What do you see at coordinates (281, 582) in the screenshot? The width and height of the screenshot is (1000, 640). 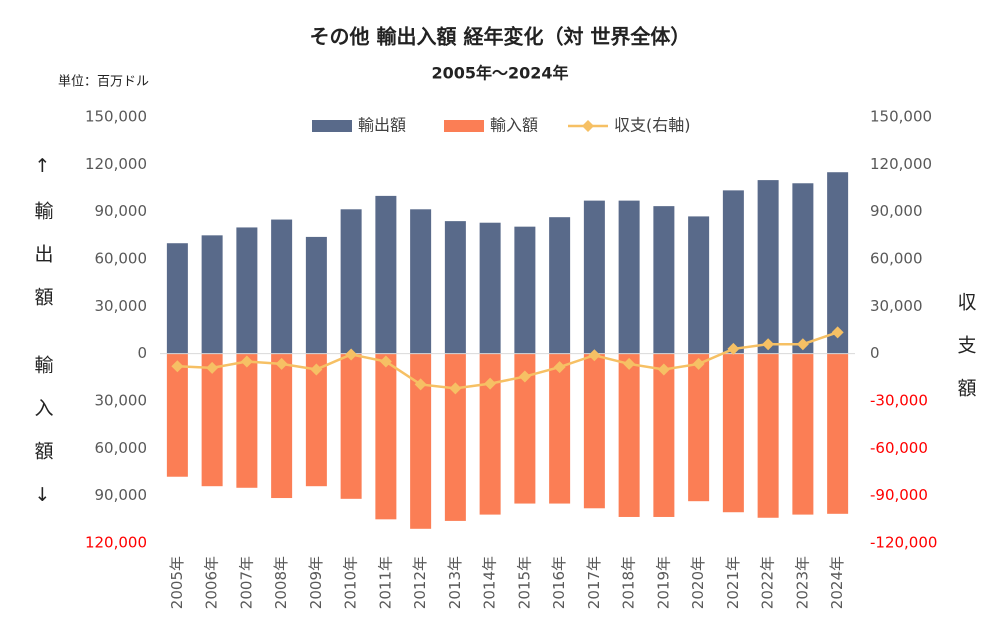 I see `x-tick-label: 2008年` at bounding box center [281, 582].